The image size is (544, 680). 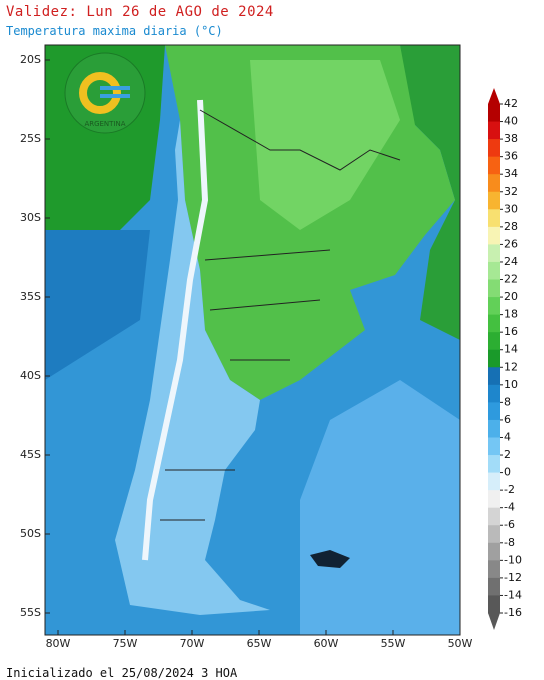 I want to click on colorbar-label: 26, so click(x=511, y=243).